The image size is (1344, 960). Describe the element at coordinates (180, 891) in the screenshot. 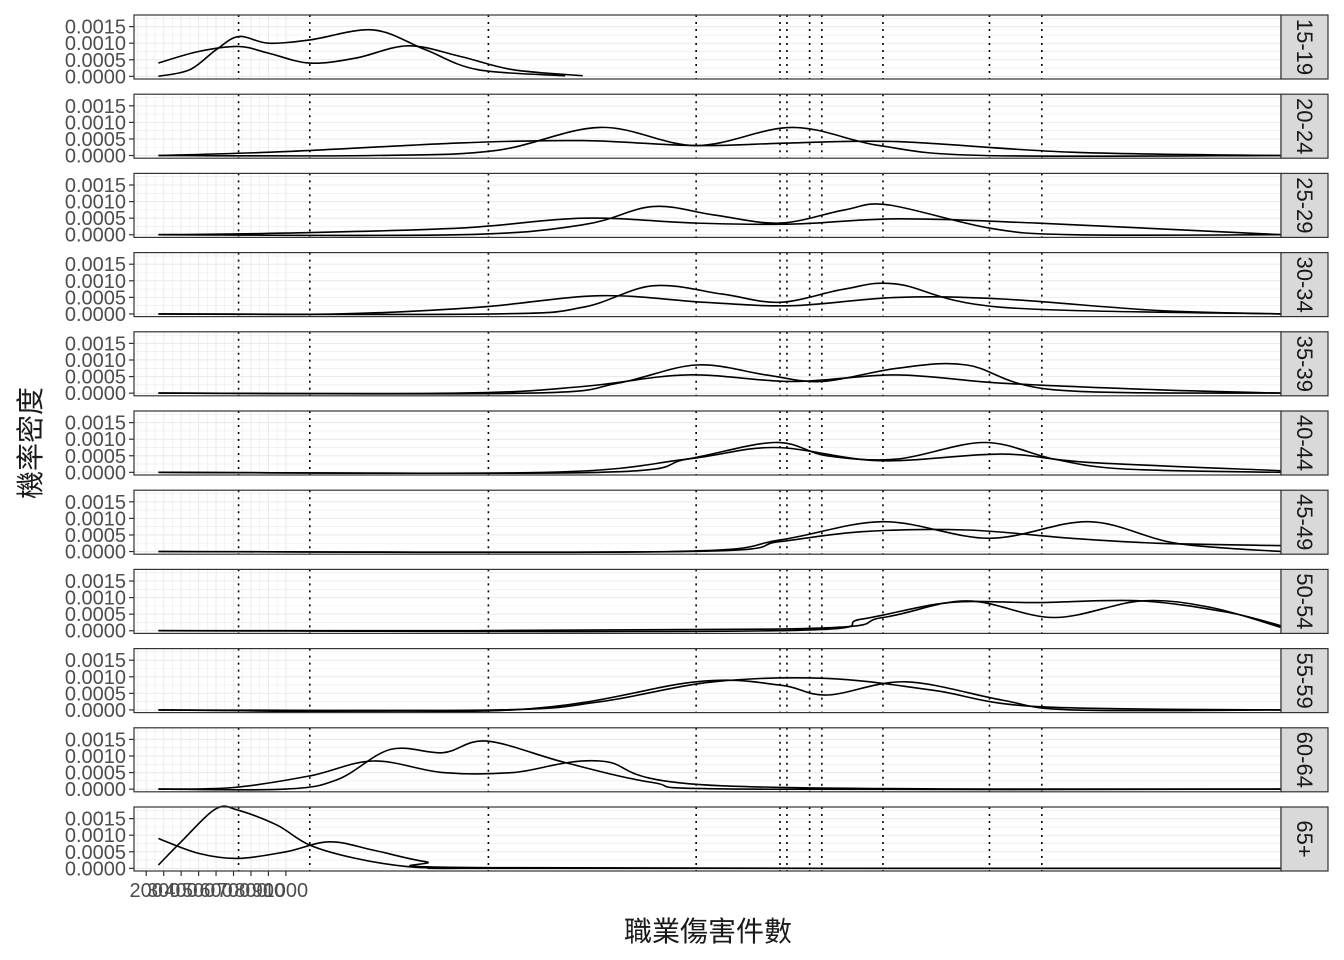

I see `x-tick-label: 400` at that location.